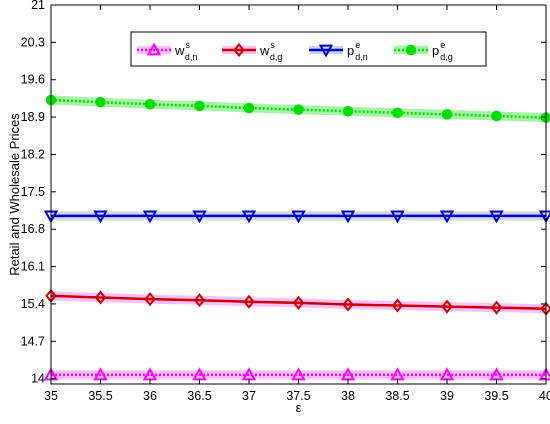  What do you see at coordinates (33, 42) in the screenshot?
I see `y-tick-label: 20.3` at bounding box center [33, 42].